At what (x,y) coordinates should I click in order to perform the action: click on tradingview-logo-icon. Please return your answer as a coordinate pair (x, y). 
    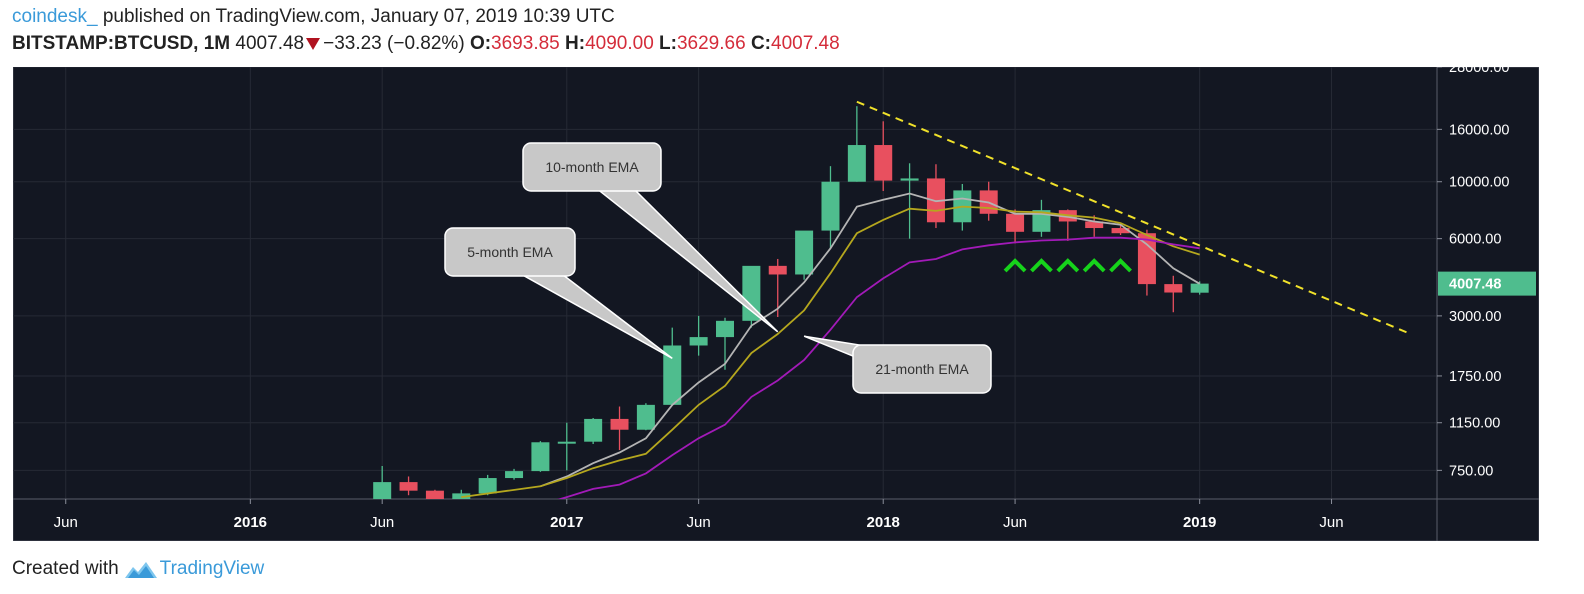
    Looking at the image, I should click on (141, 569).